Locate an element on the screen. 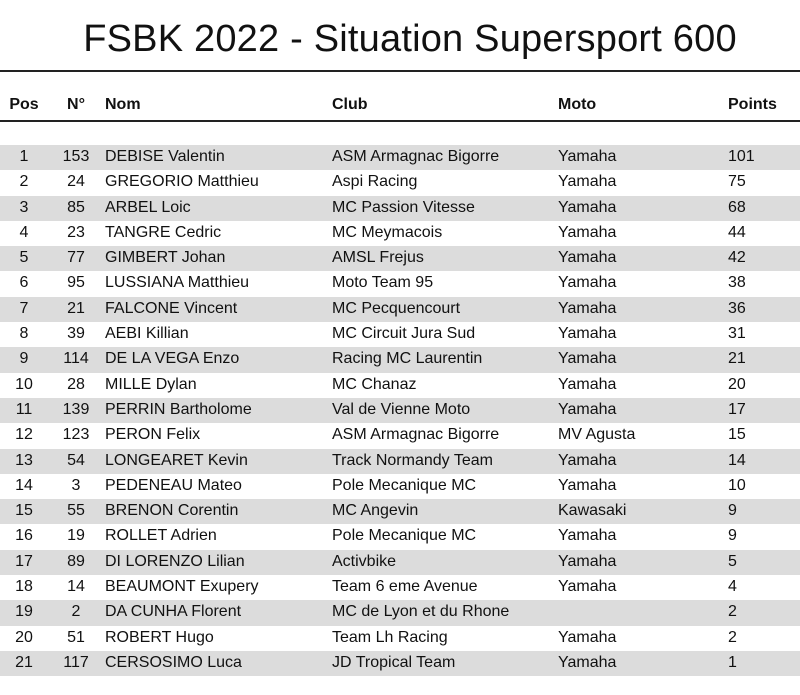 The height and width of the screenshot is (695, 800). cell-pos: 11 is located at coordinates (24, 409).